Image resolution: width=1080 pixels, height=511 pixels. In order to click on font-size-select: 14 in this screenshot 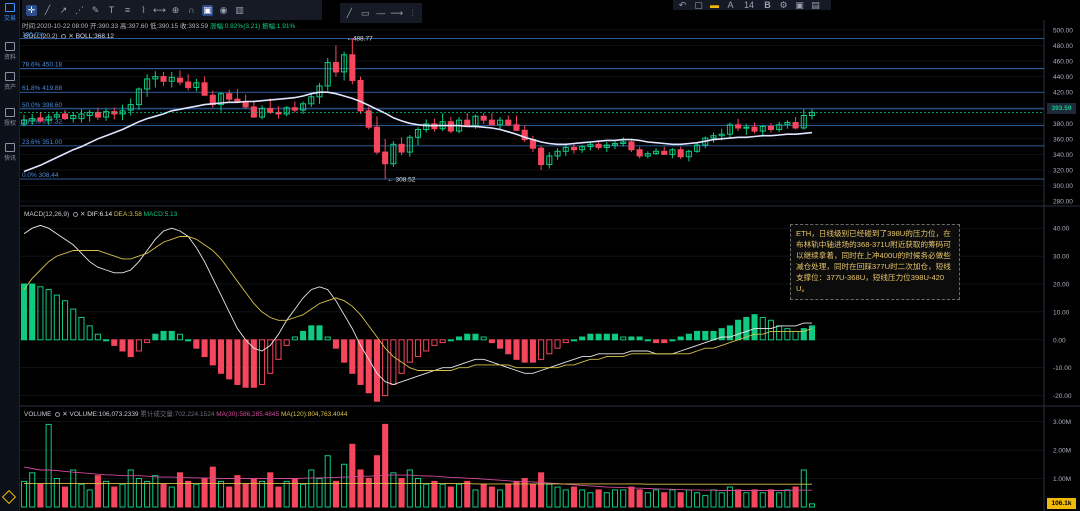, I will do `click(748, 5)`.